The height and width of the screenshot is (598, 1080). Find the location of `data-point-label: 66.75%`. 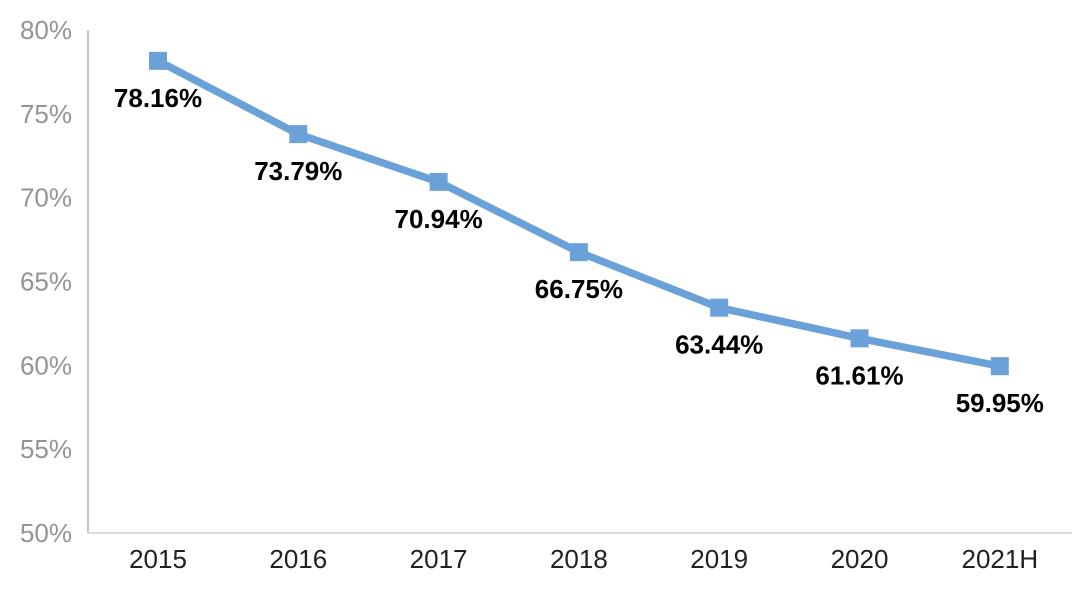

data-point-label: 66.75% is located at coordinates (579, 289).